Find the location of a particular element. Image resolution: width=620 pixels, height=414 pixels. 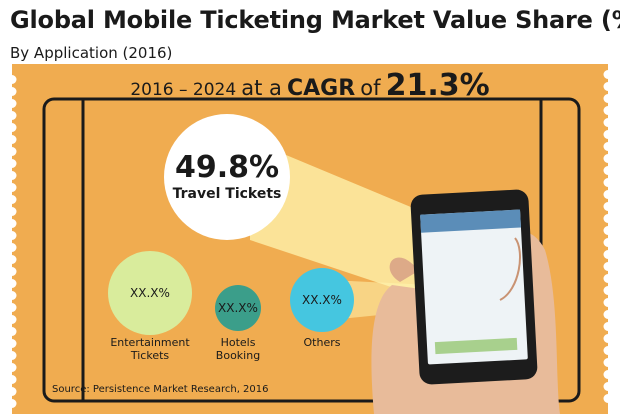

value-label-hotels: XX.X% is located at coordinates (238, 308).